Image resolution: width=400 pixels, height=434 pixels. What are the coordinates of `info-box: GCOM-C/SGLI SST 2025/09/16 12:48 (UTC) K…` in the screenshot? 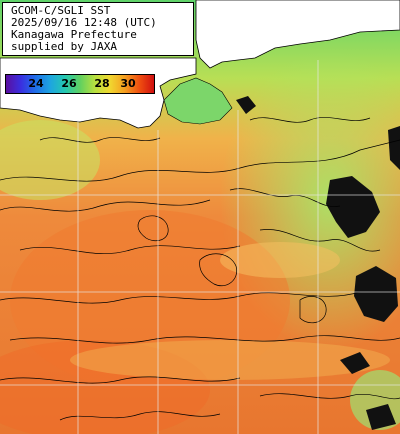 It's located at (98, 29).